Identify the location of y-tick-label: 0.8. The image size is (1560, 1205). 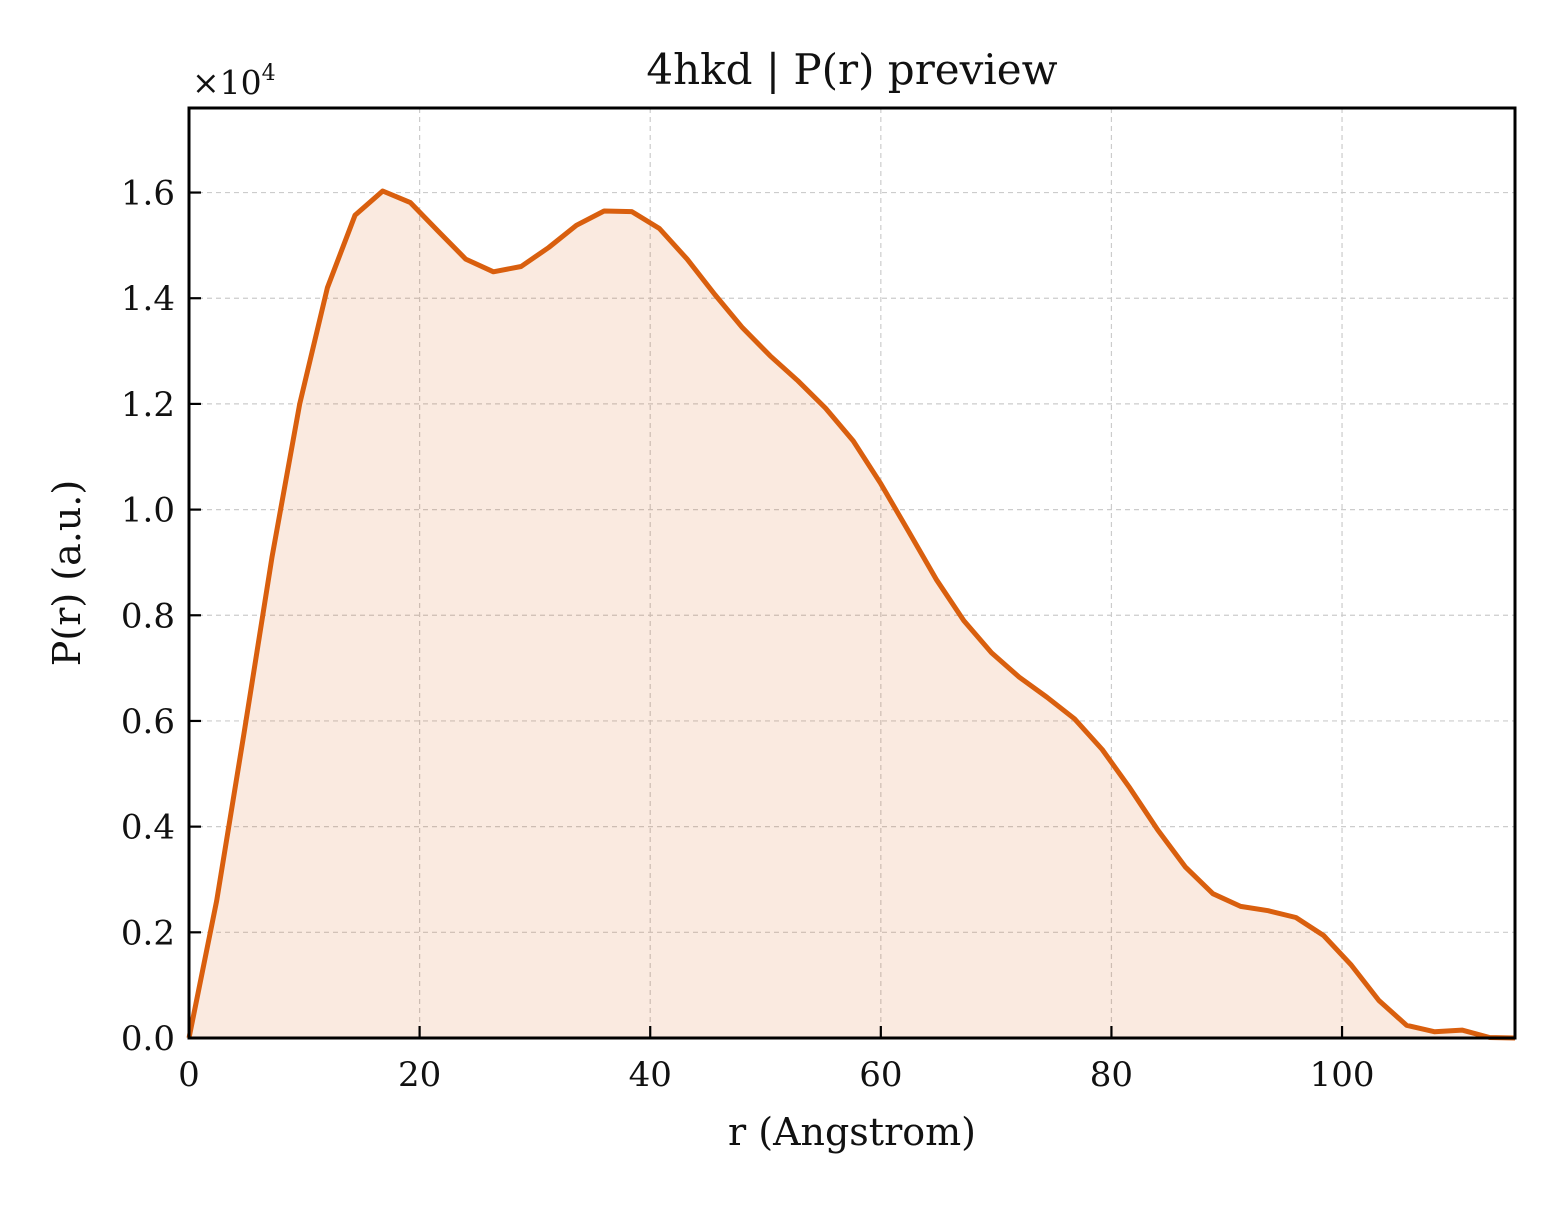
(148, 616).